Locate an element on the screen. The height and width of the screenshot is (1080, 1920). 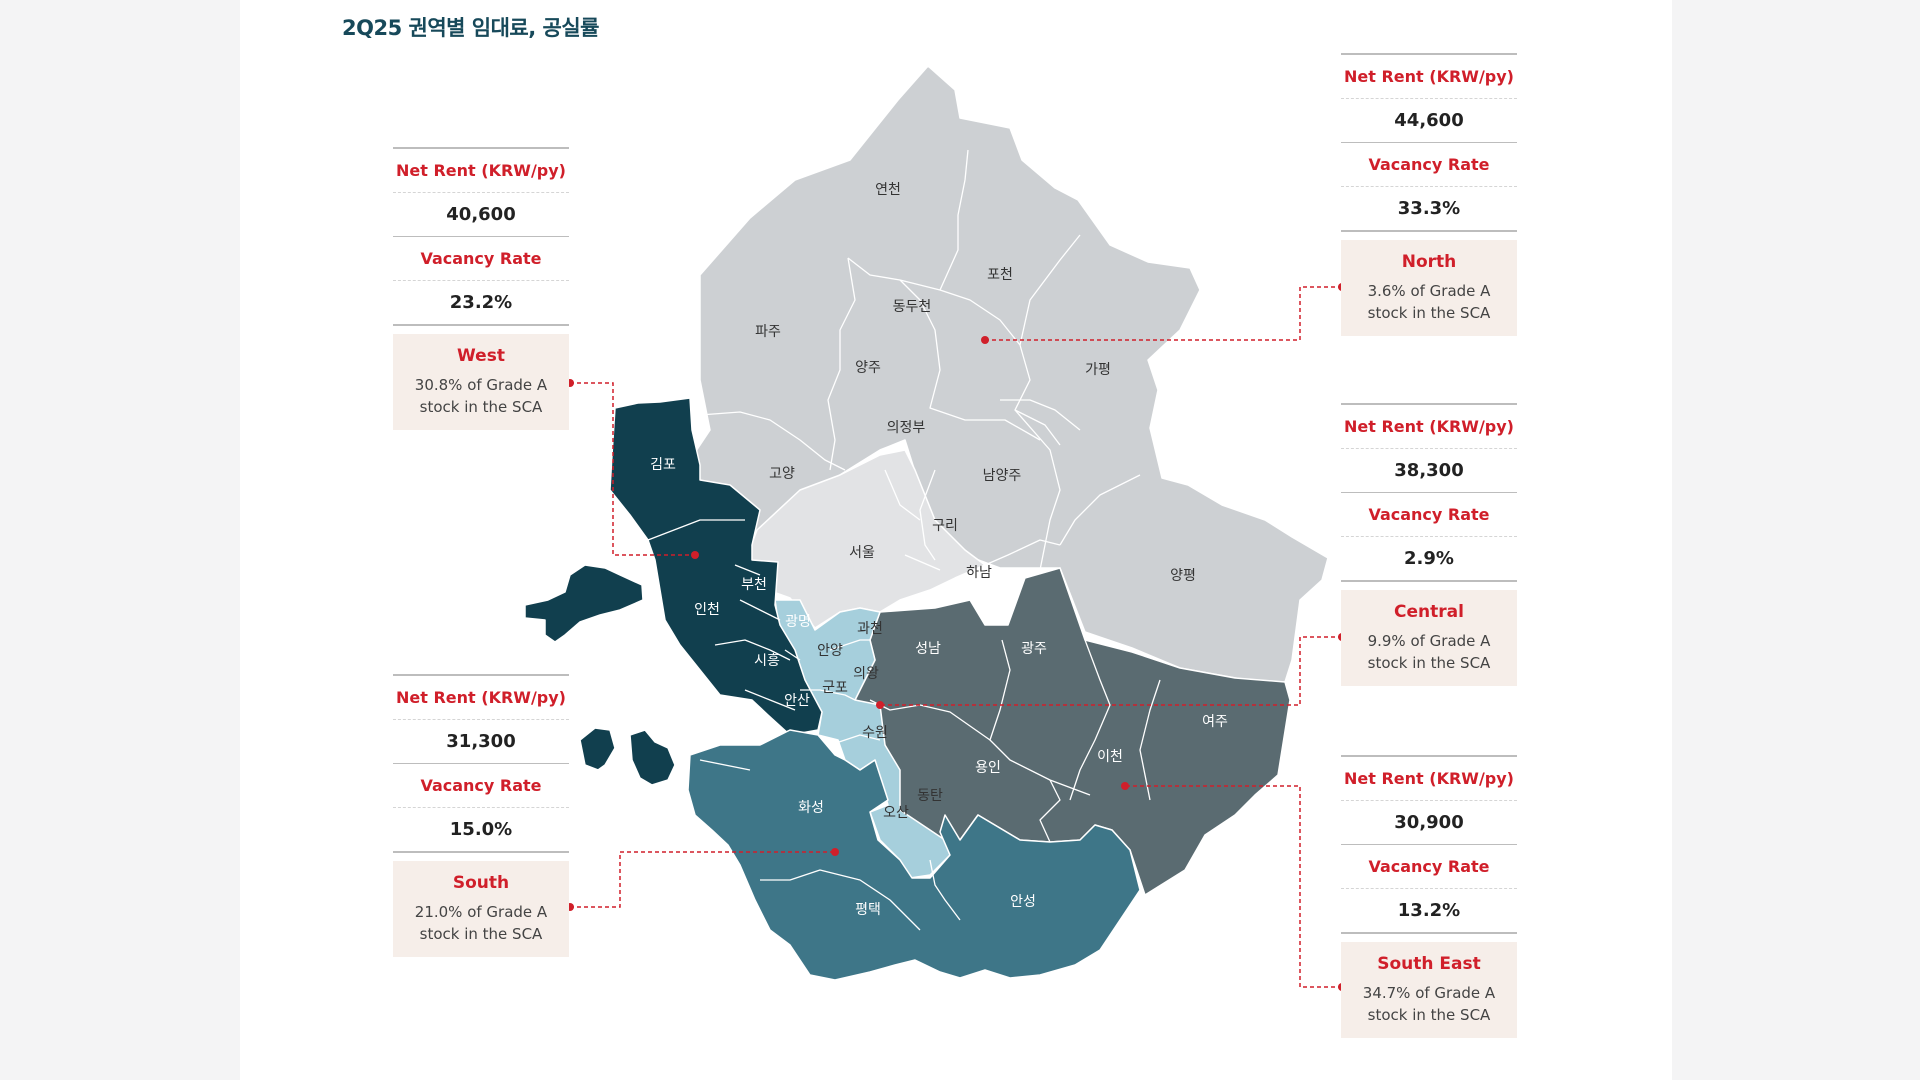
district-label-yongin: 용인 is located at coordinates (988, 768).